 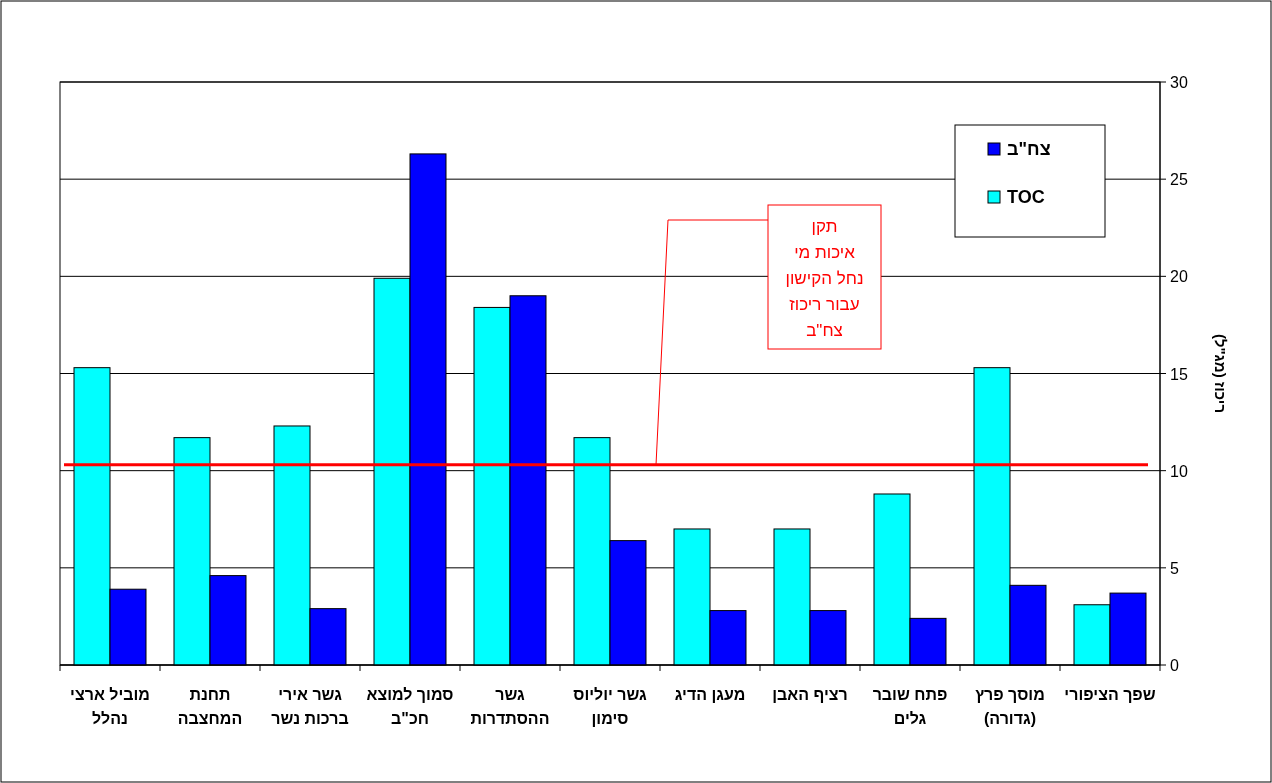 What do you see at coordinates (1174, 665) in the screenshot?
I see `y-tick-label: 0` at bounding box center [1174, 665].